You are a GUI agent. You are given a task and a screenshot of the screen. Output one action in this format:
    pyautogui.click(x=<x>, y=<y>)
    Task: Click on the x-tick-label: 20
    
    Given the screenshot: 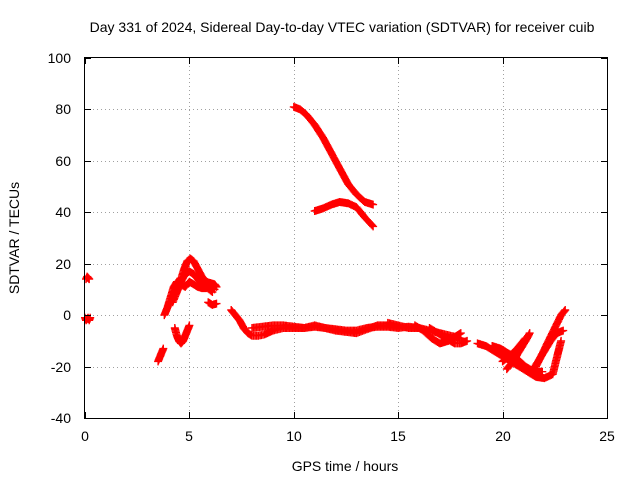 What is the action you would take?
    pyautogui.click(x=503, y=436)
    